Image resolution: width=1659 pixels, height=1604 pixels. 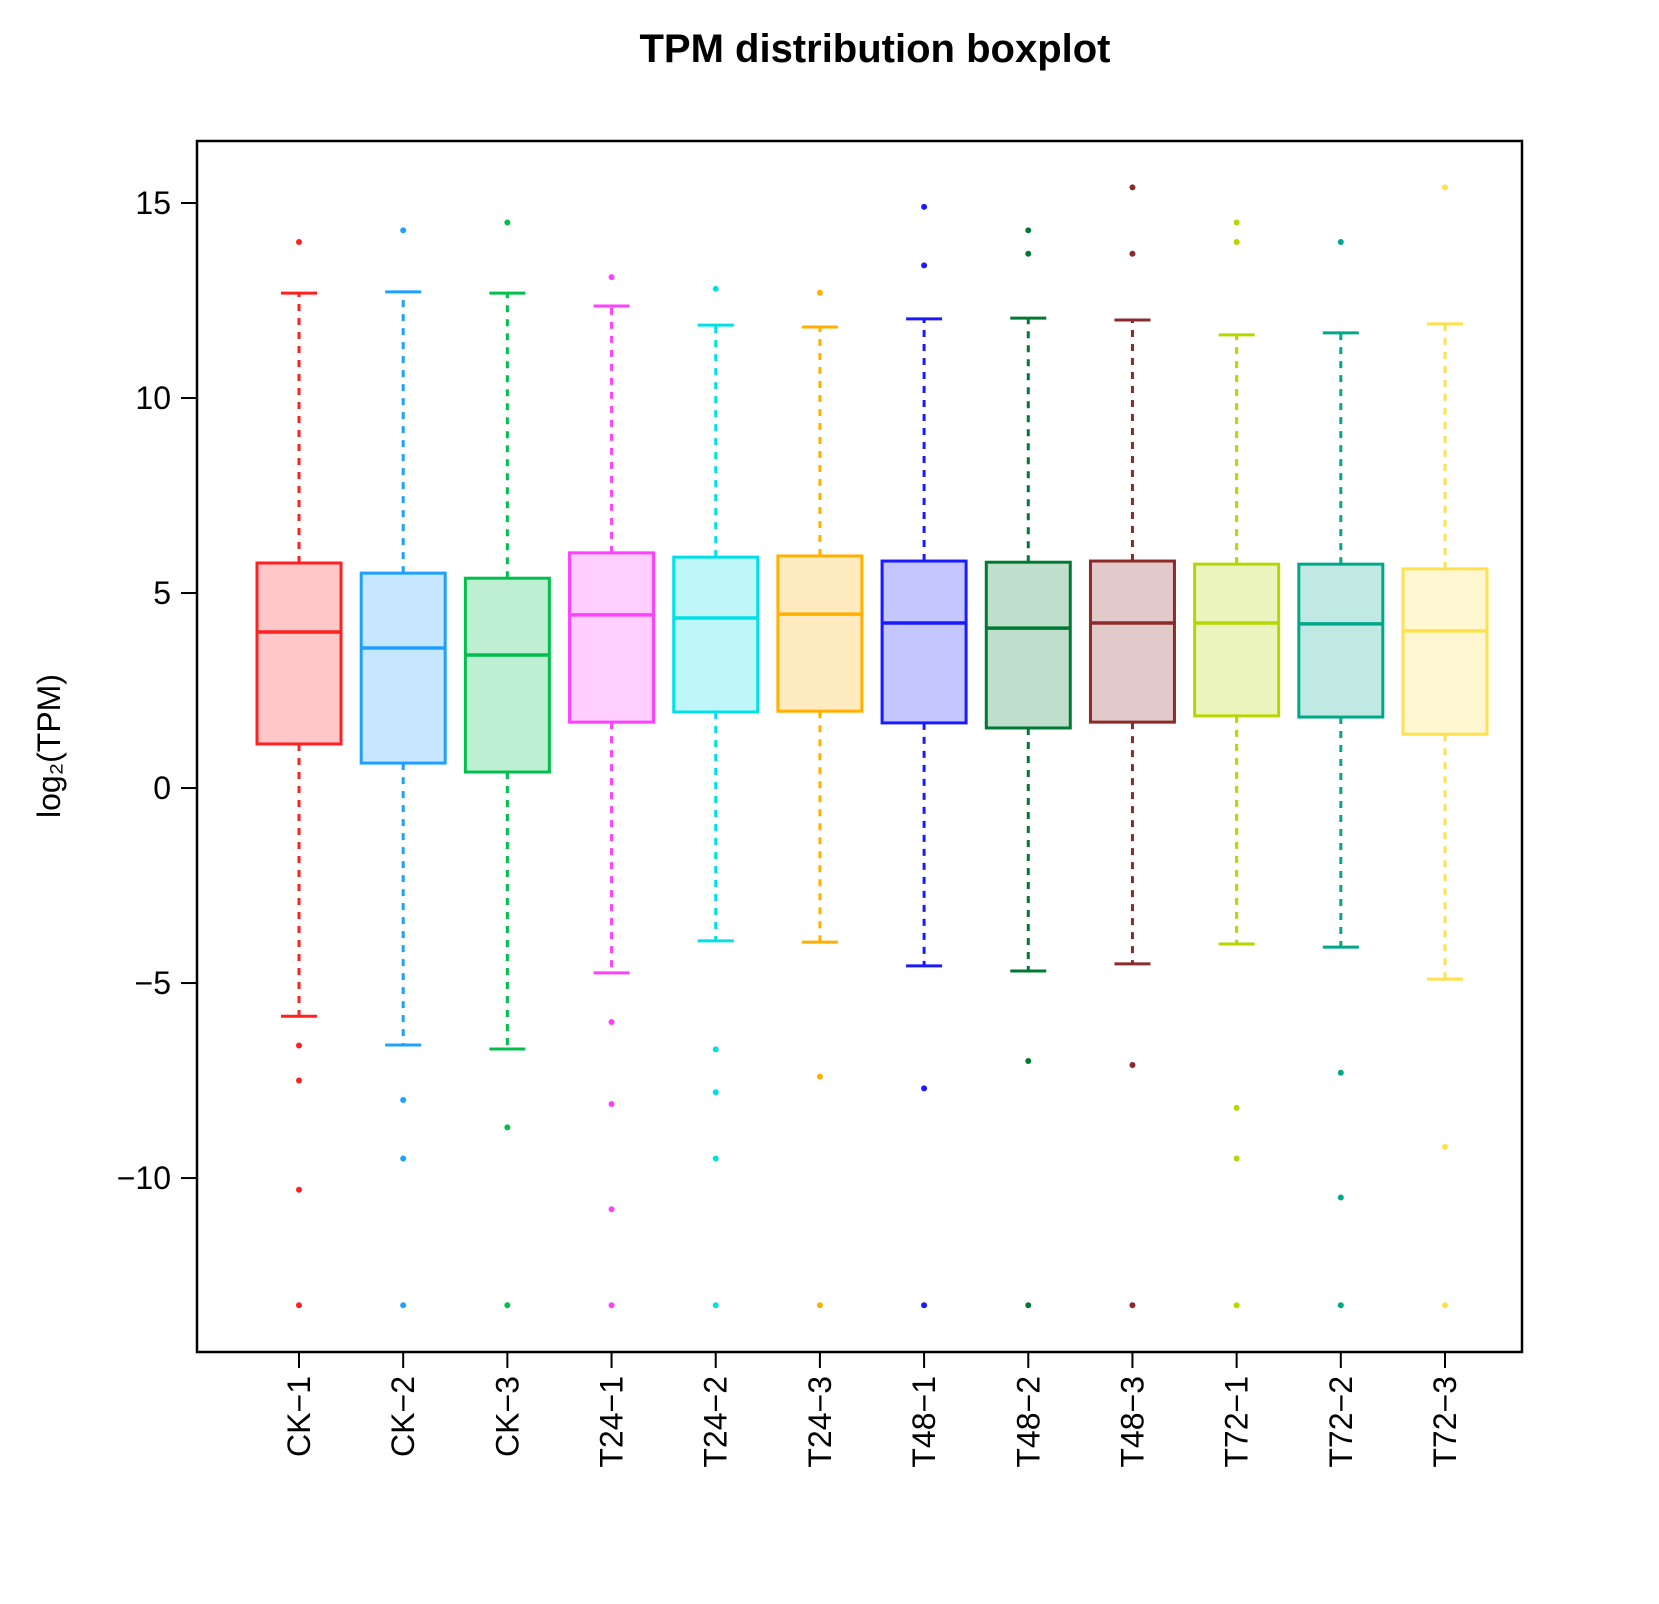 I want to click on x-tick-label: T48−3, so click(x=1132, y=1422).